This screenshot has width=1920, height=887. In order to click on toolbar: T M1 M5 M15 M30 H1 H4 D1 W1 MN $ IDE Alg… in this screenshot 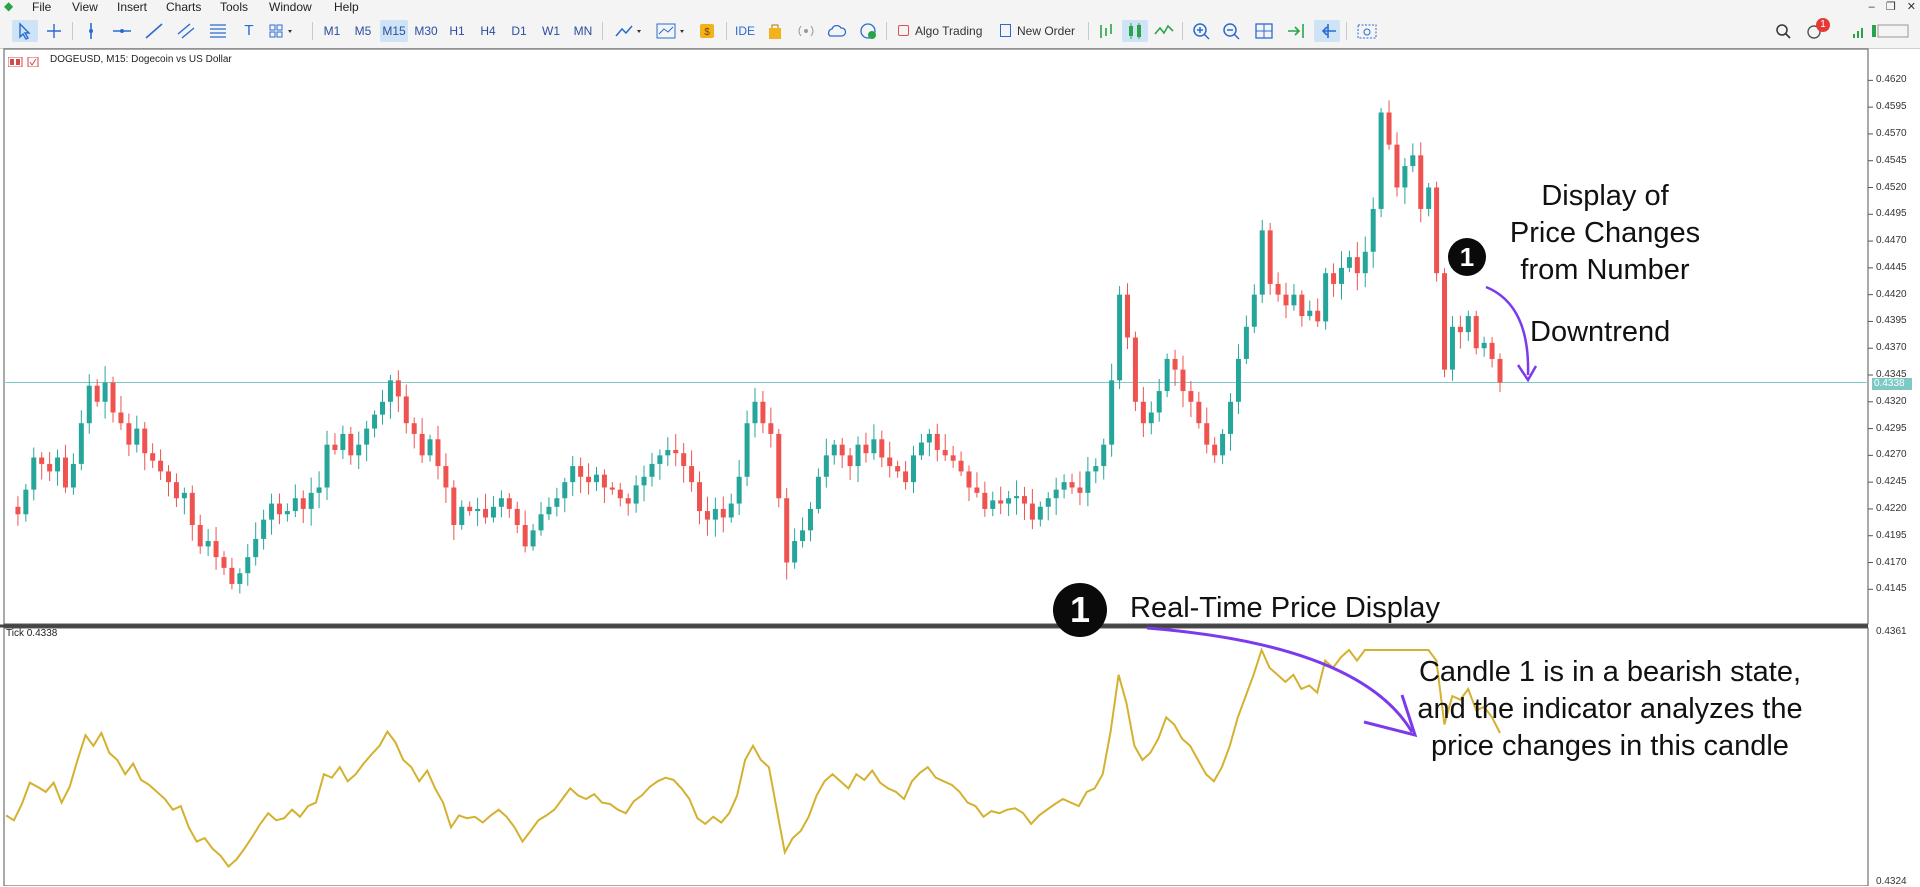, I will do `click(960, 31)`.